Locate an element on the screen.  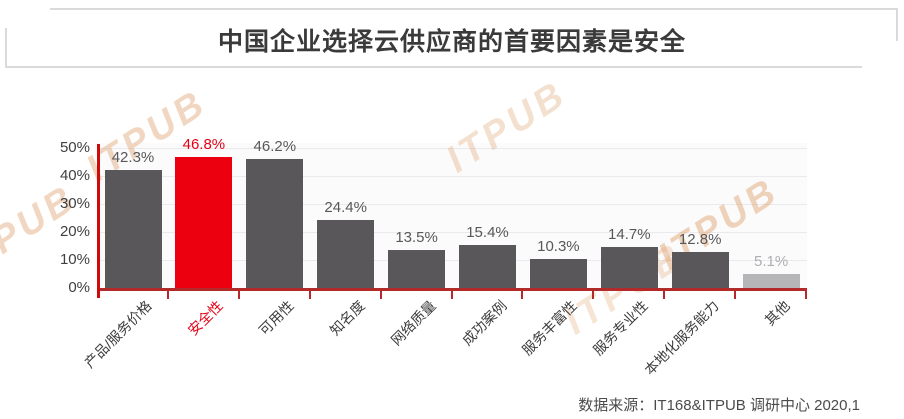
y-axis-tick-label: 40% is located at coordinates (74, 175).